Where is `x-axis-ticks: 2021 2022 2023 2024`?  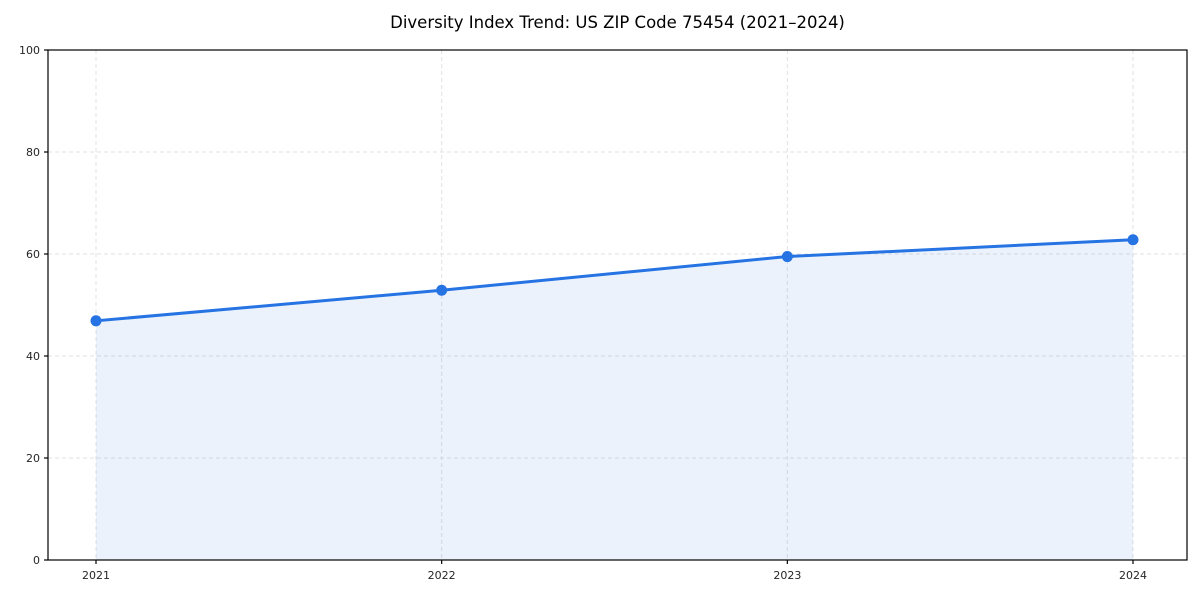 x-axis-ticks: 2021 2022 2023 2024 is located at coordinates (614, 571).